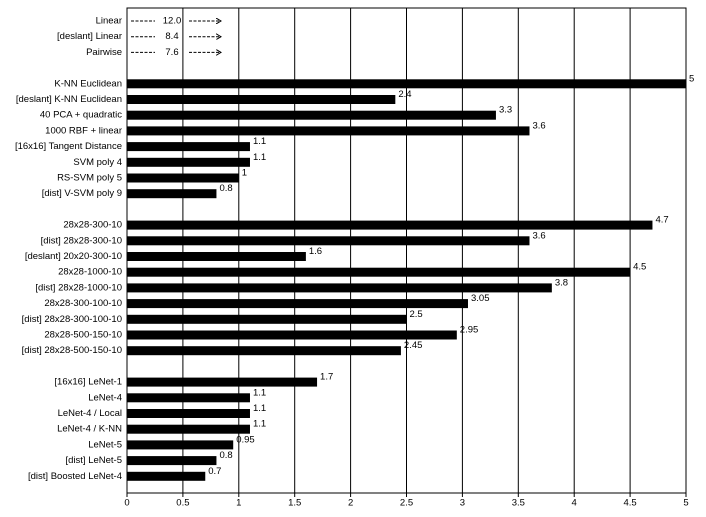 The height and width of the screenshot is (517, 706). I want to click on category-label: LeNet-4 / Local, so click(90, 413).